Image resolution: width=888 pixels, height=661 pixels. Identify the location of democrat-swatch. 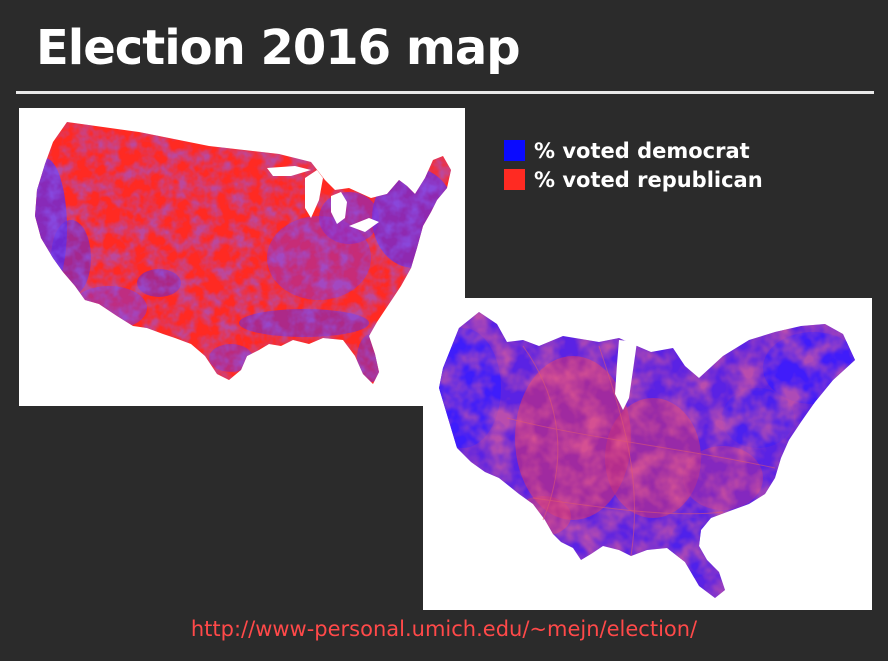
(514, 150).